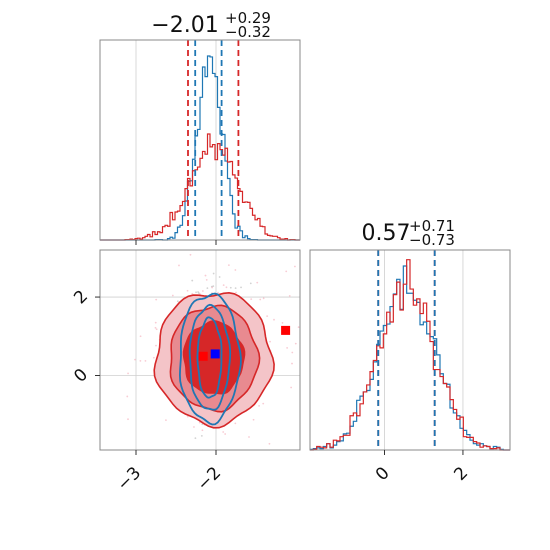 Image resolution: width=550 pixels, height=550 pixels. I want to click on y-tick-label-0: 0, so click(81, 376).